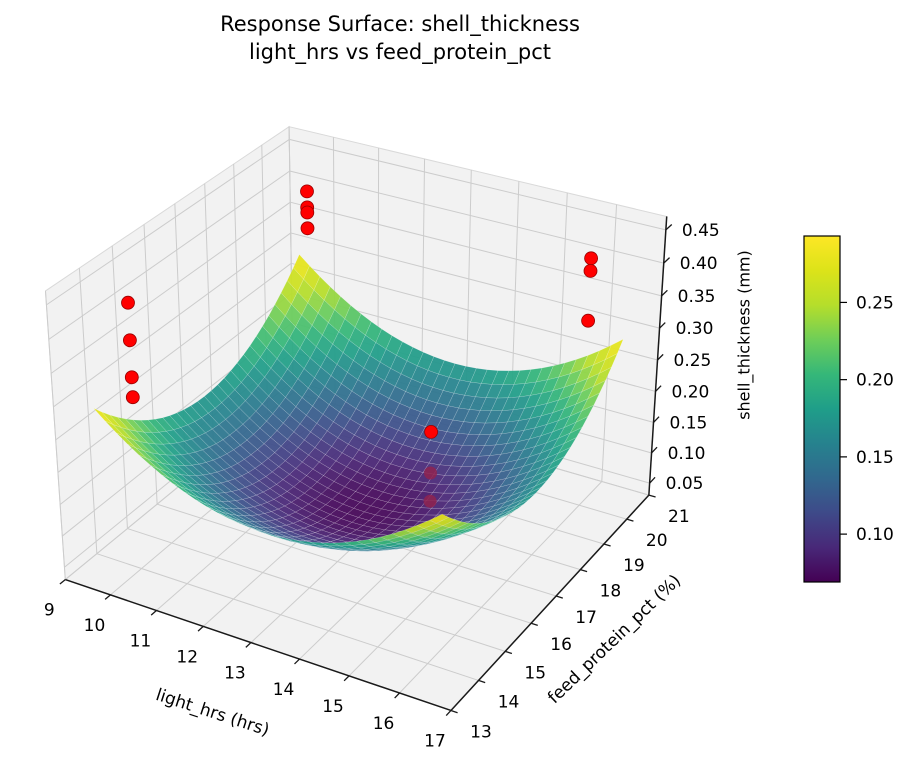  Describe the element at coordinates (400, 52) in the screenshot. I see `chart-title-line2: light_hrs vs feed_protein_pct` at that location.